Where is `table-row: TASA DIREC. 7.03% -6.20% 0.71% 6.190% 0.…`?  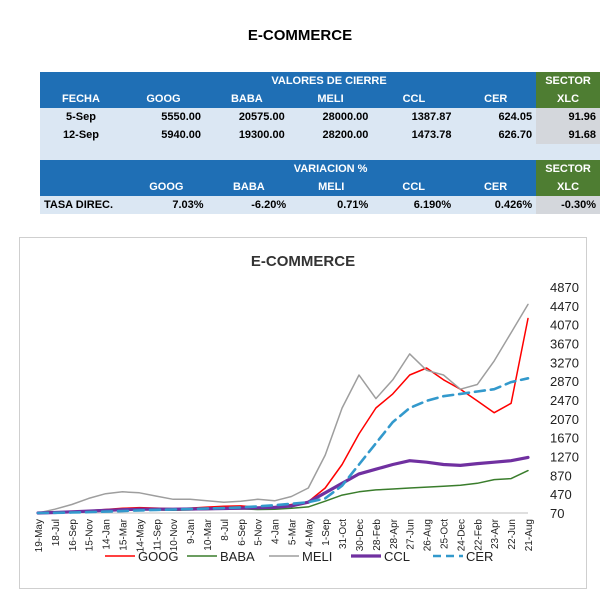 table-row: TASA DIREC. 7.03% -6.20% 0.71% 6.190% 0.… is located at coordinates (320, 205).